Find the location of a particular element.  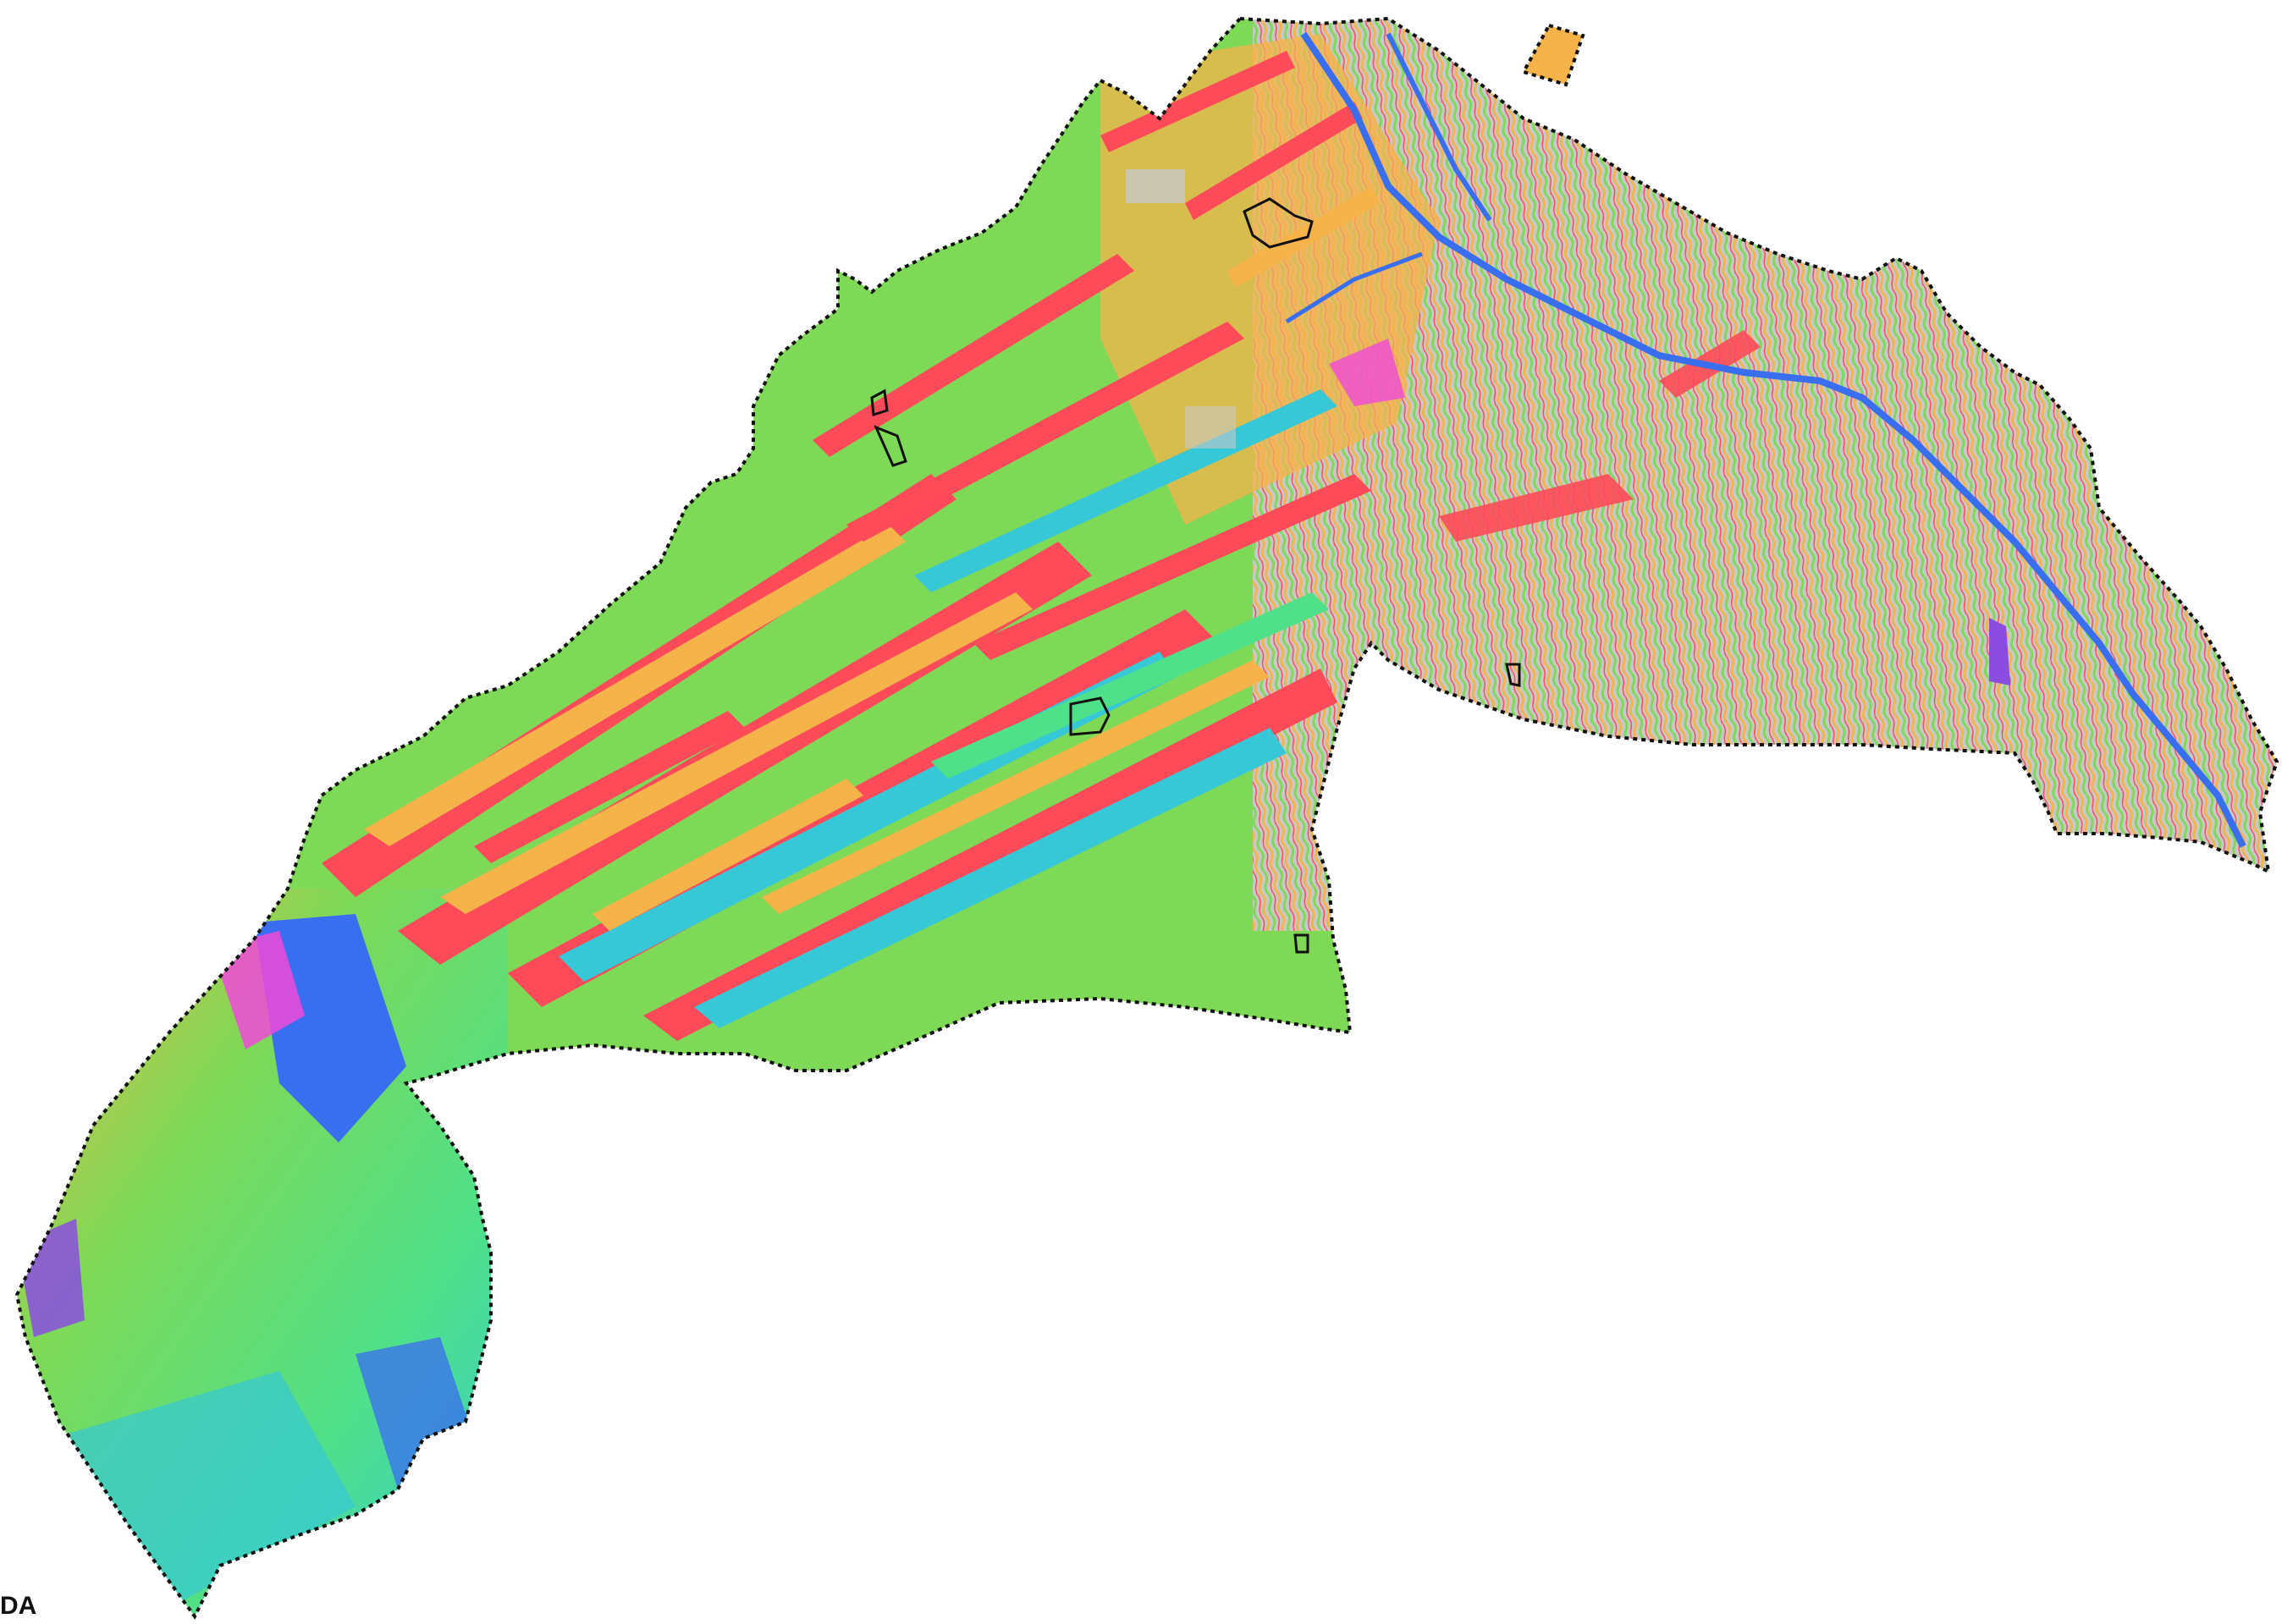

map-corner-label: DA is located at coordinates (18, 1606).